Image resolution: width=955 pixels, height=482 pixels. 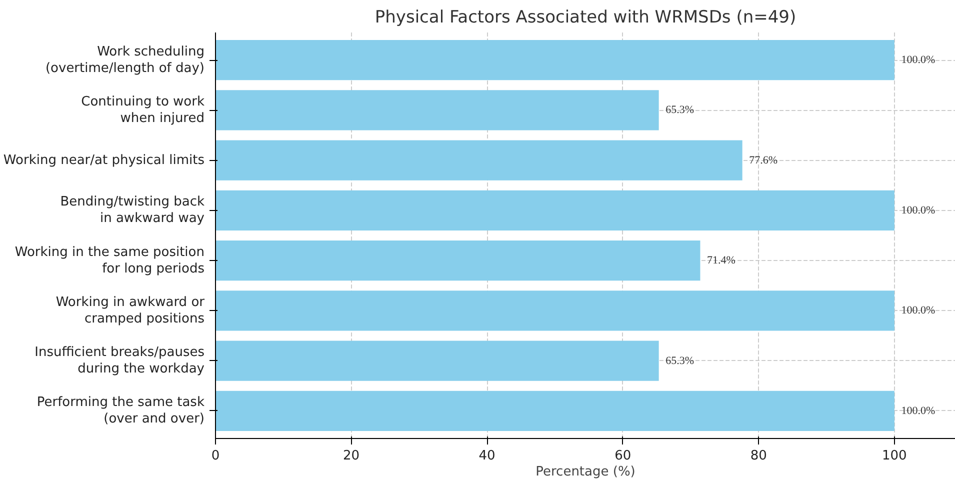 I want to click on y-tick-label: Continuing to work when injured, so click(x=143, y=110).